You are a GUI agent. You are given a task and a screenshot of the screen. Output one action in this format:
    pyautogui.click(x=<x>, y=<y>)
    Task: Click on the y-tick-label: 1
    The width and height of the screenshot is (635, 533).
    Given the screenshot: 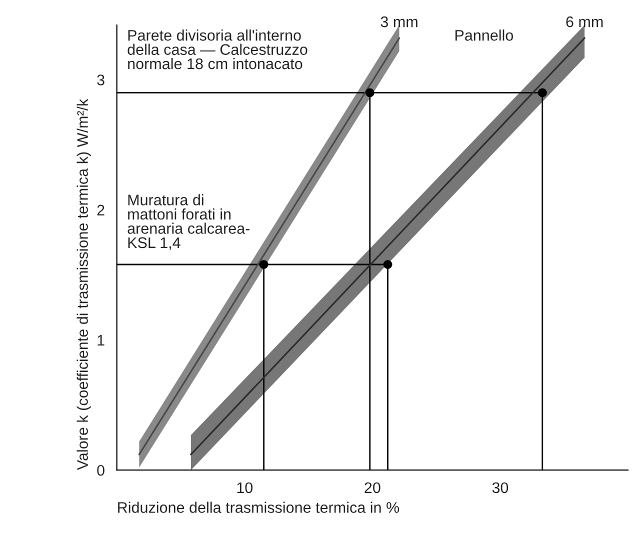 What is the action you would take?
    pyautogui.click(x=101, y=340)
    